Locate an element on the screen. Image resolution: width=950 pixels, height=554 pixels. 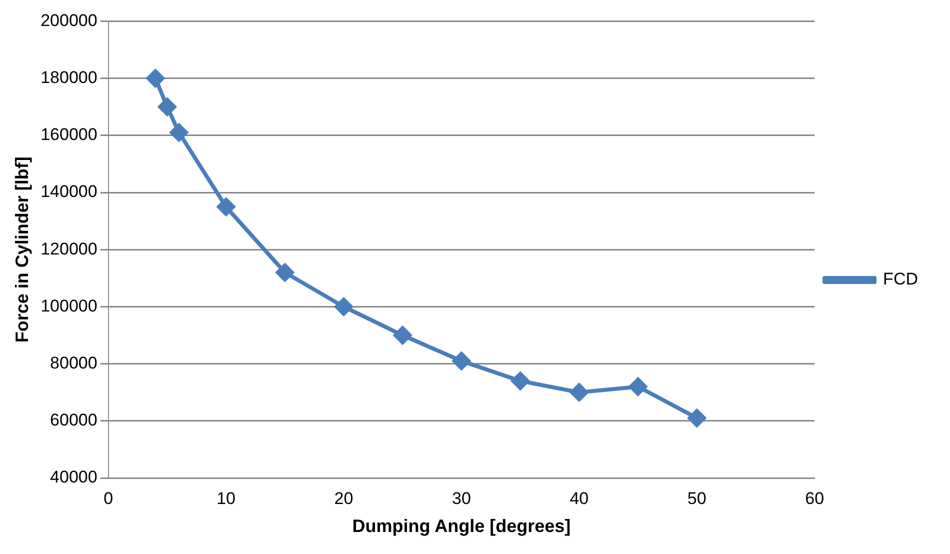
x-tick-label: 0 is located at coordinates (109, 498).